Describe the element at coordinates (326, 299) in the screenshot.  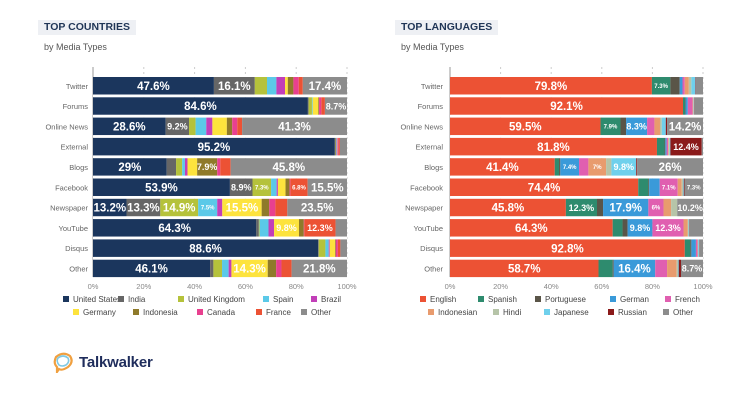
I see `legend-item: Brazil` at that location.